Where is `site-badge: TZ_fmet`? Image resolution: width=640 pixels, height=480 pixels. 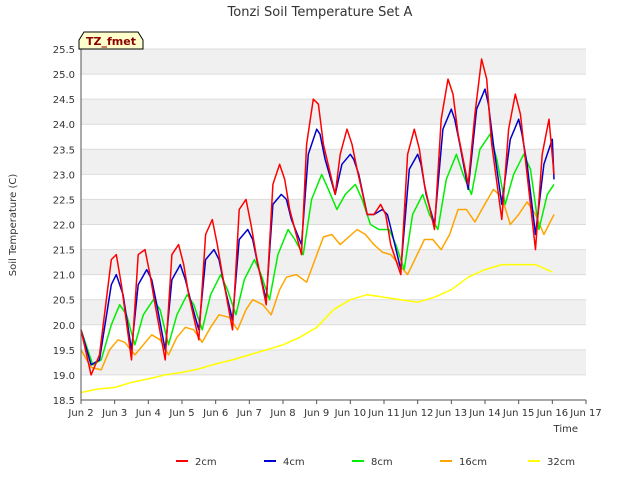 site-badge: TZ_fmet is located at coordinates (111, 40).